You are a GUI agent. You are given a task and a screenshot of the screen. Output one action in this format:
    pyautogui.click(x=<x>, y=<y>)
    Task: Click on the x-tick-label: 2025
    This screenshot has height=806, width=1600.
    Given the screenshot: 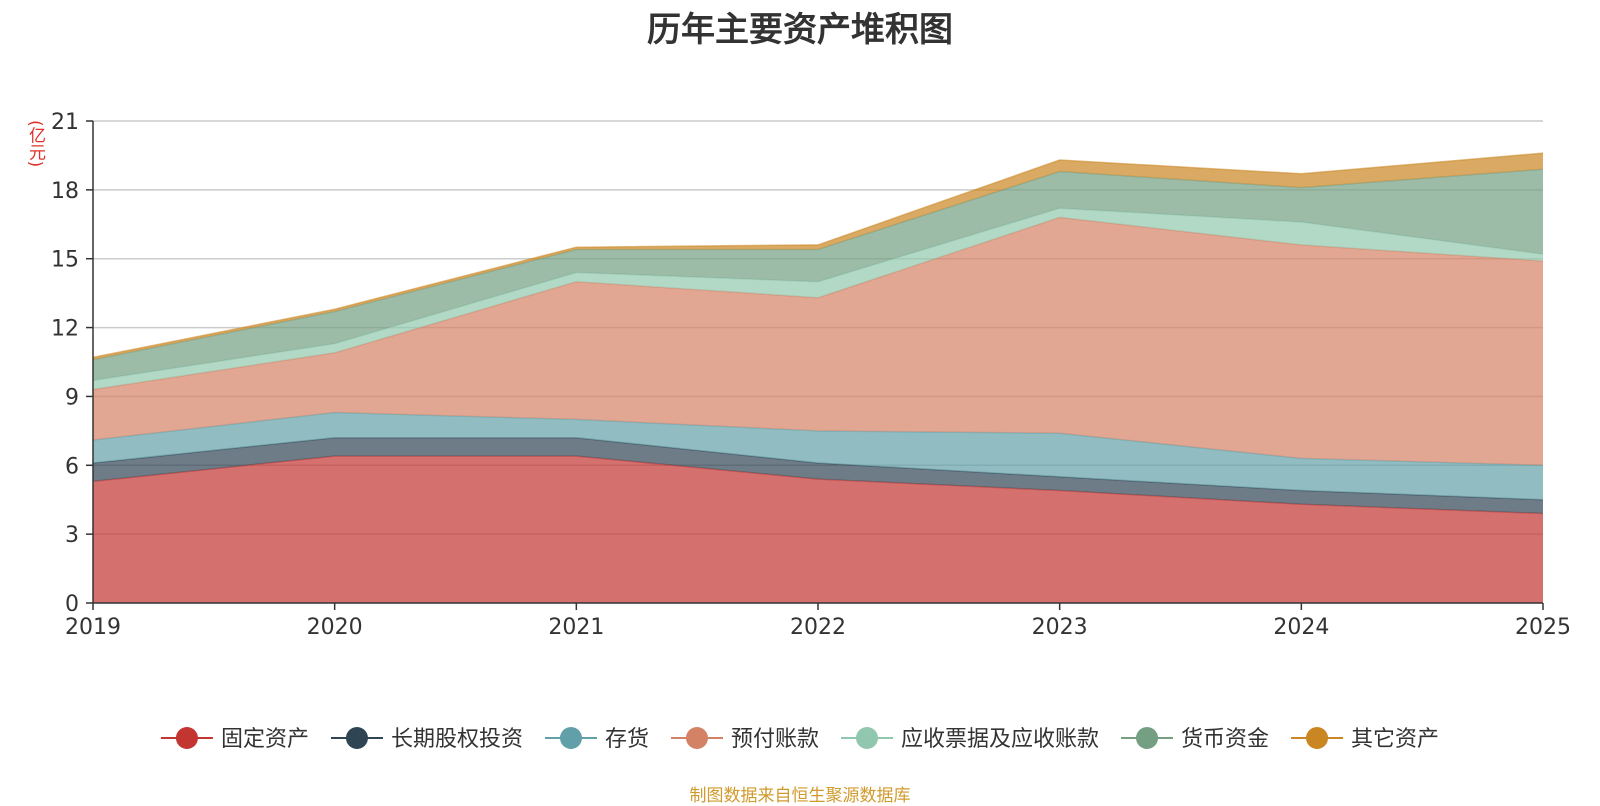 What is the action you would take?
    pyautogui.click(x=1543, y=627)
    